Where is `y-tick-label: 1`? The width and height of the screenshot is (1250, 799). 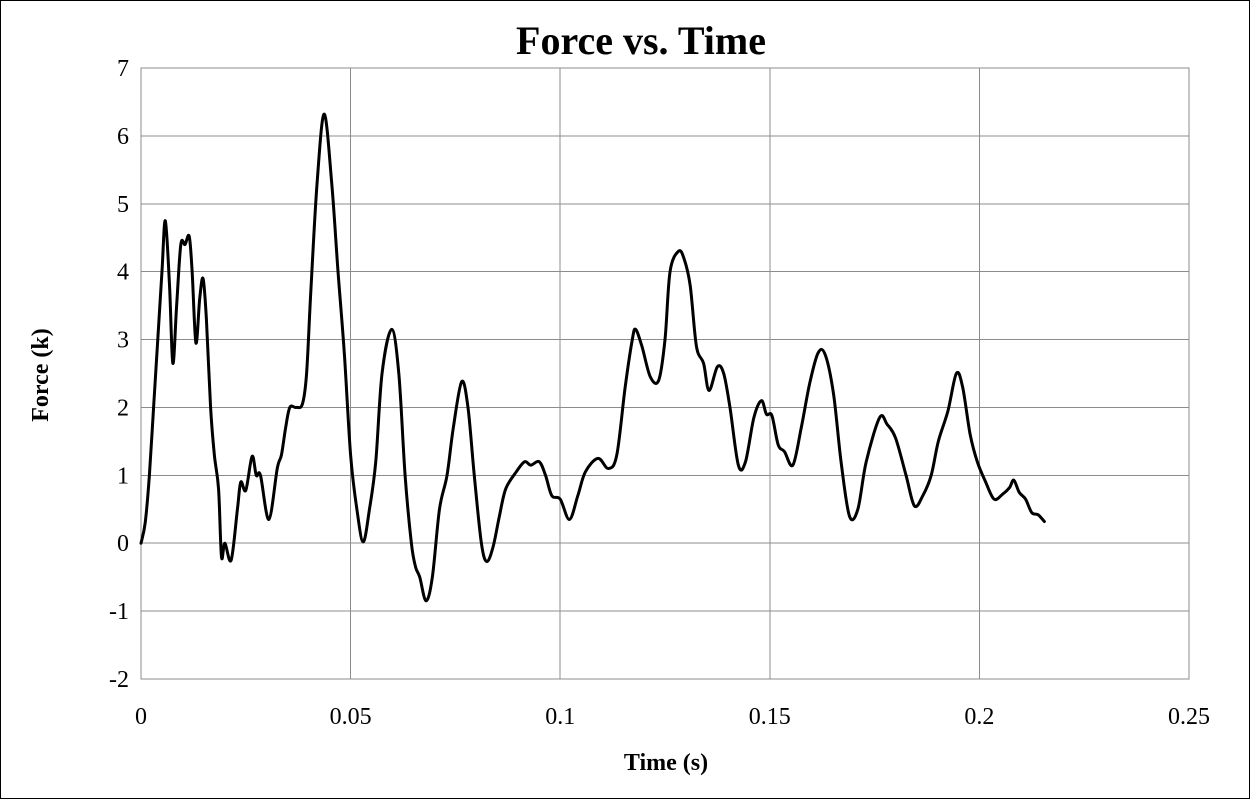 y-tick-label: 1 is located at coordinates (123, 476).